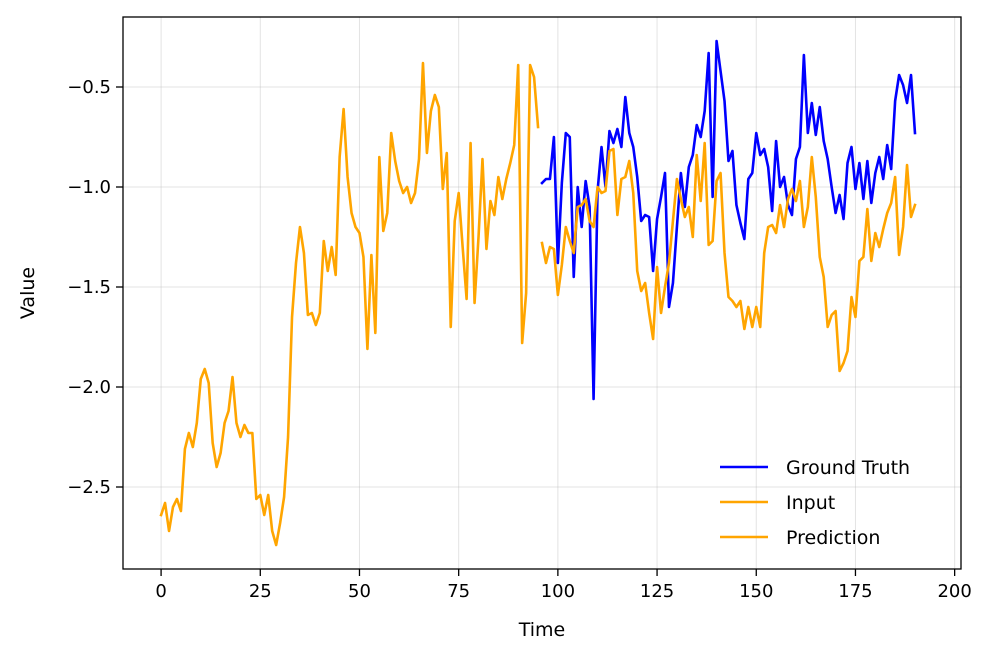 The image size is (998, 658). I want to click on y-tick-label: −2.0, so click(89, 387).